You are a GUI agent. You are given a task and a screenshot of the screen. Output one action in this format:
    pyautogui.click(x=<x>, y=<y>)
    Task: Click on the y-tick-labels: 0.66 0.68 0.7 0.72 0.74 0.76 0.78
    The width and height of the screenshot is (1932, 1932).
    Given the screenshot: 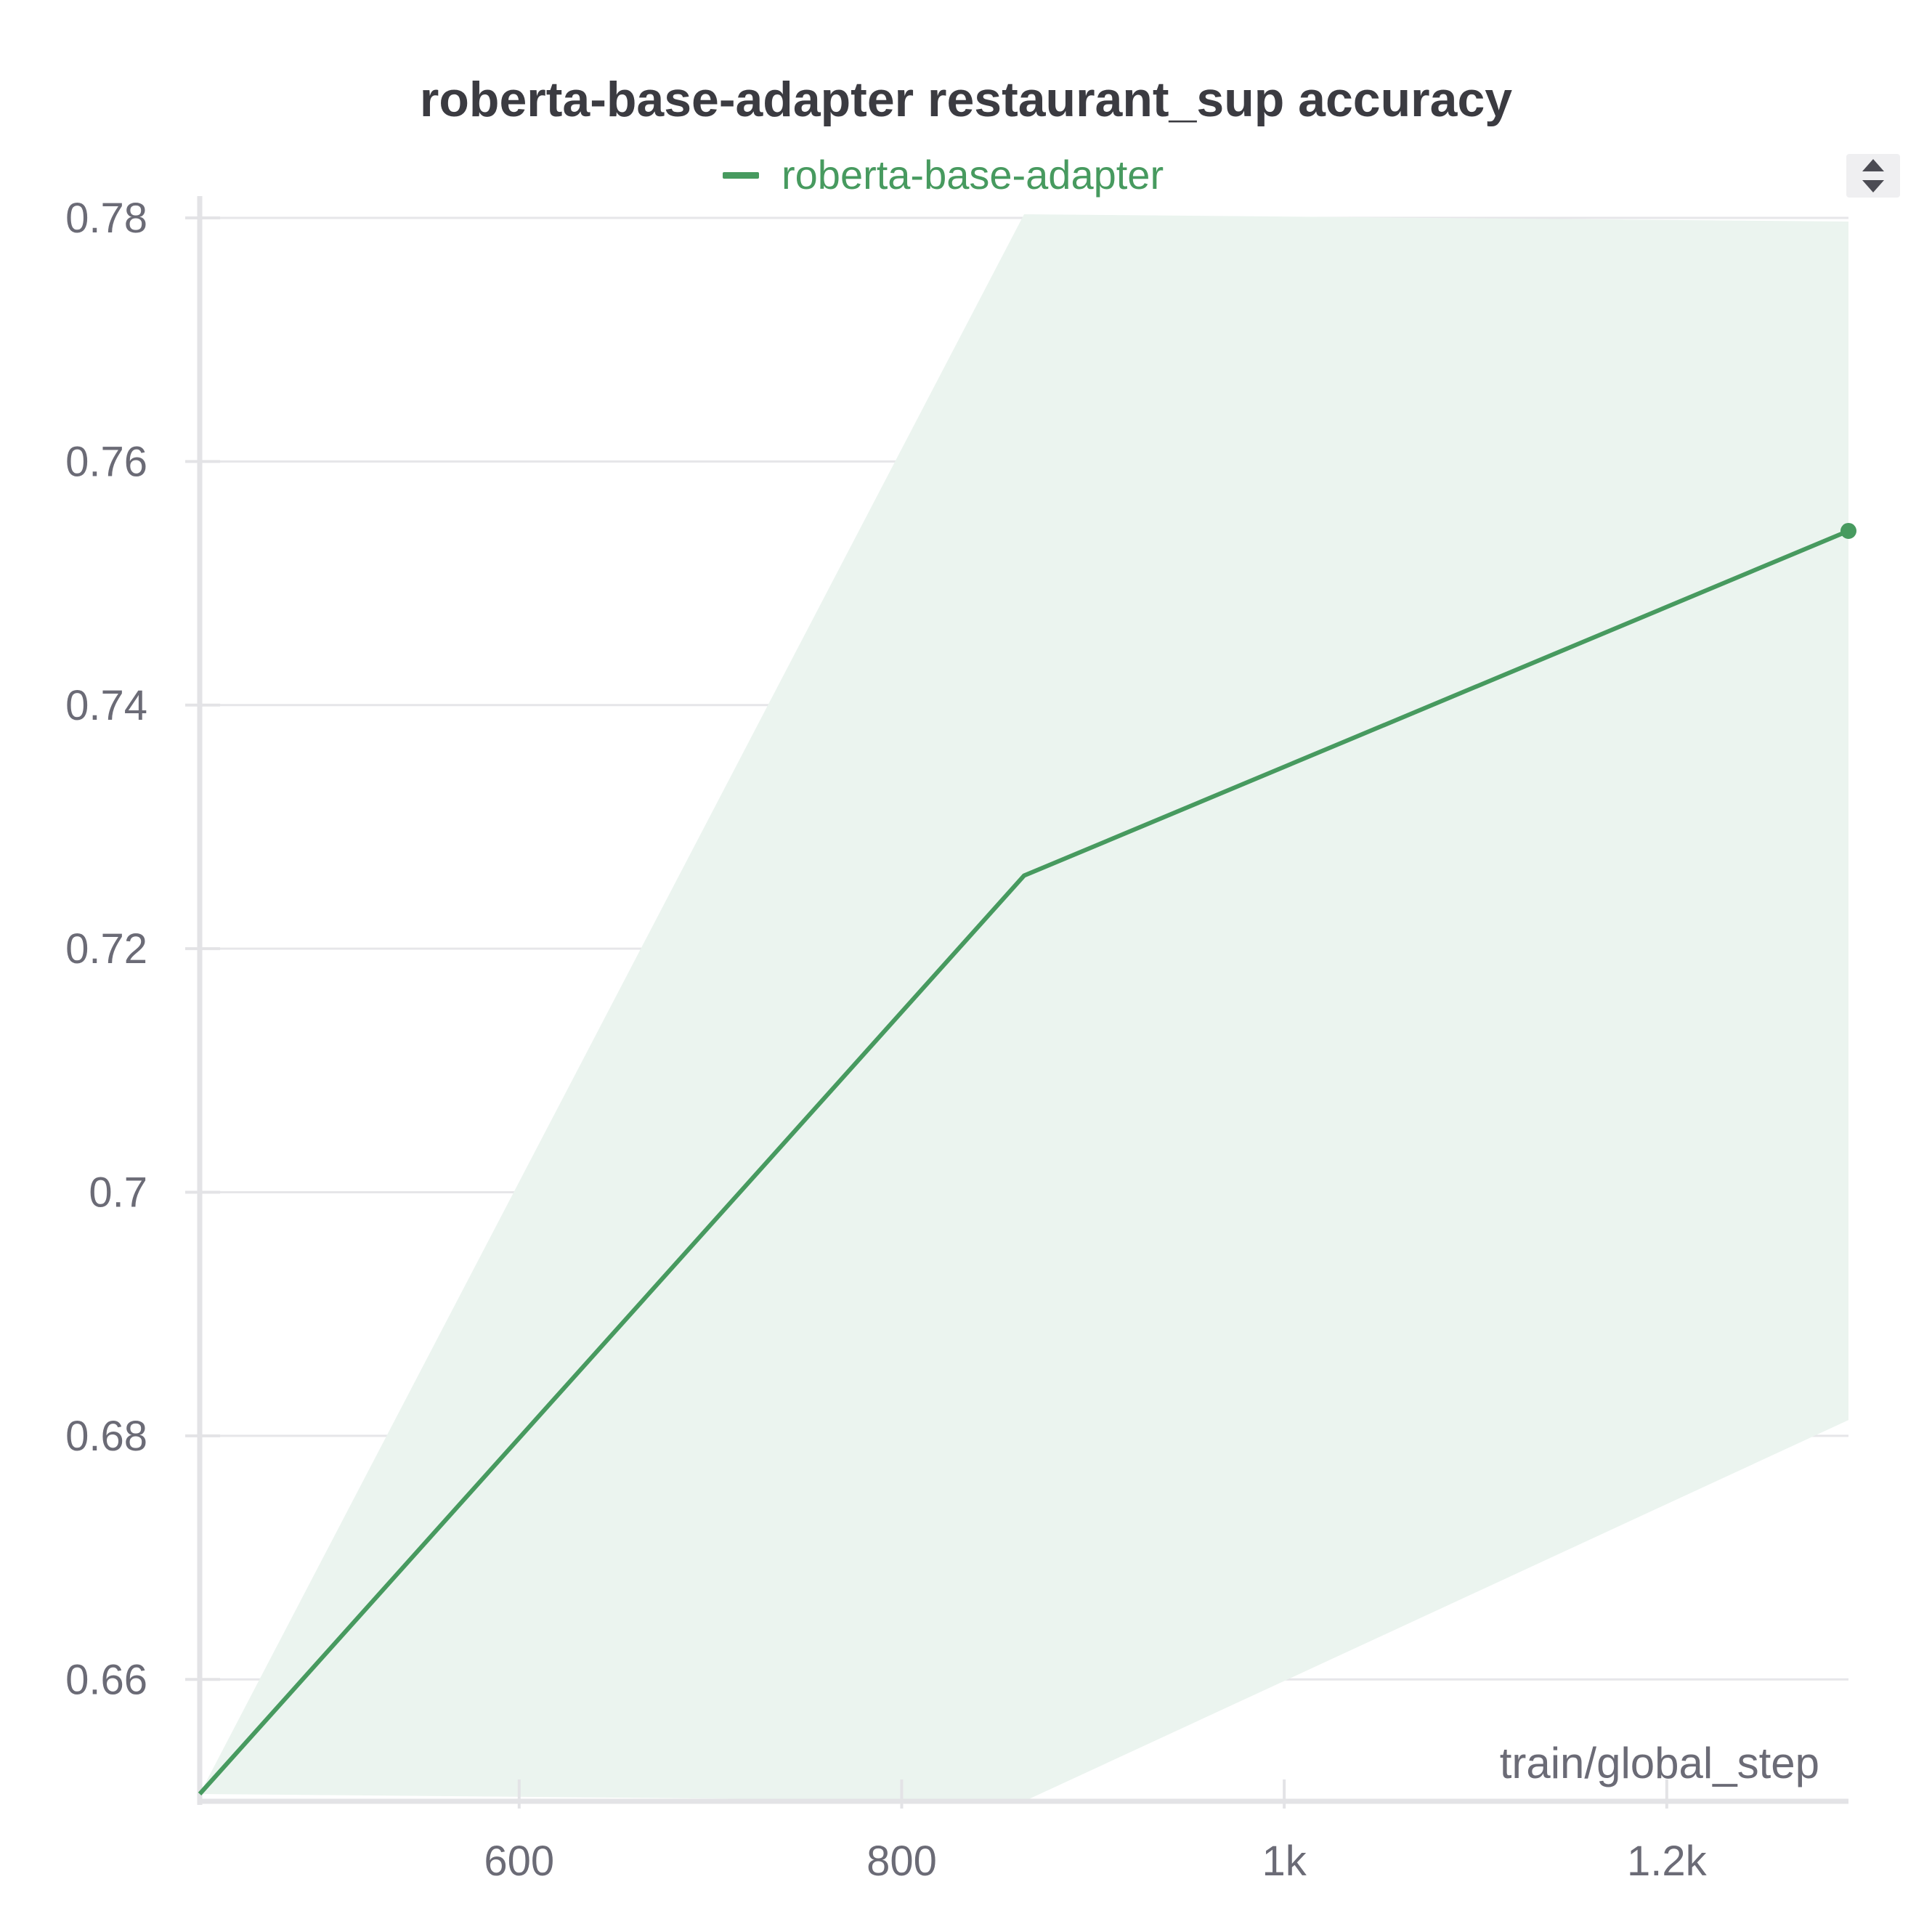 What is the action you would take?
    pyautogui.click(x=106, y=949)
    